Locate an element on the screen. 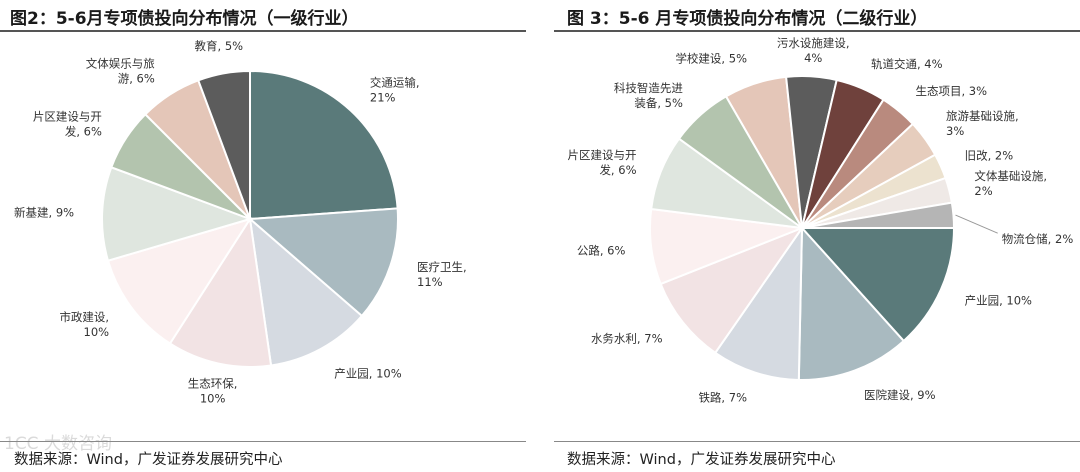 The height and width of the screenshot is (472, 1080). pie-label-11: 水务水利, 7% is located at coordinates (627, 339).